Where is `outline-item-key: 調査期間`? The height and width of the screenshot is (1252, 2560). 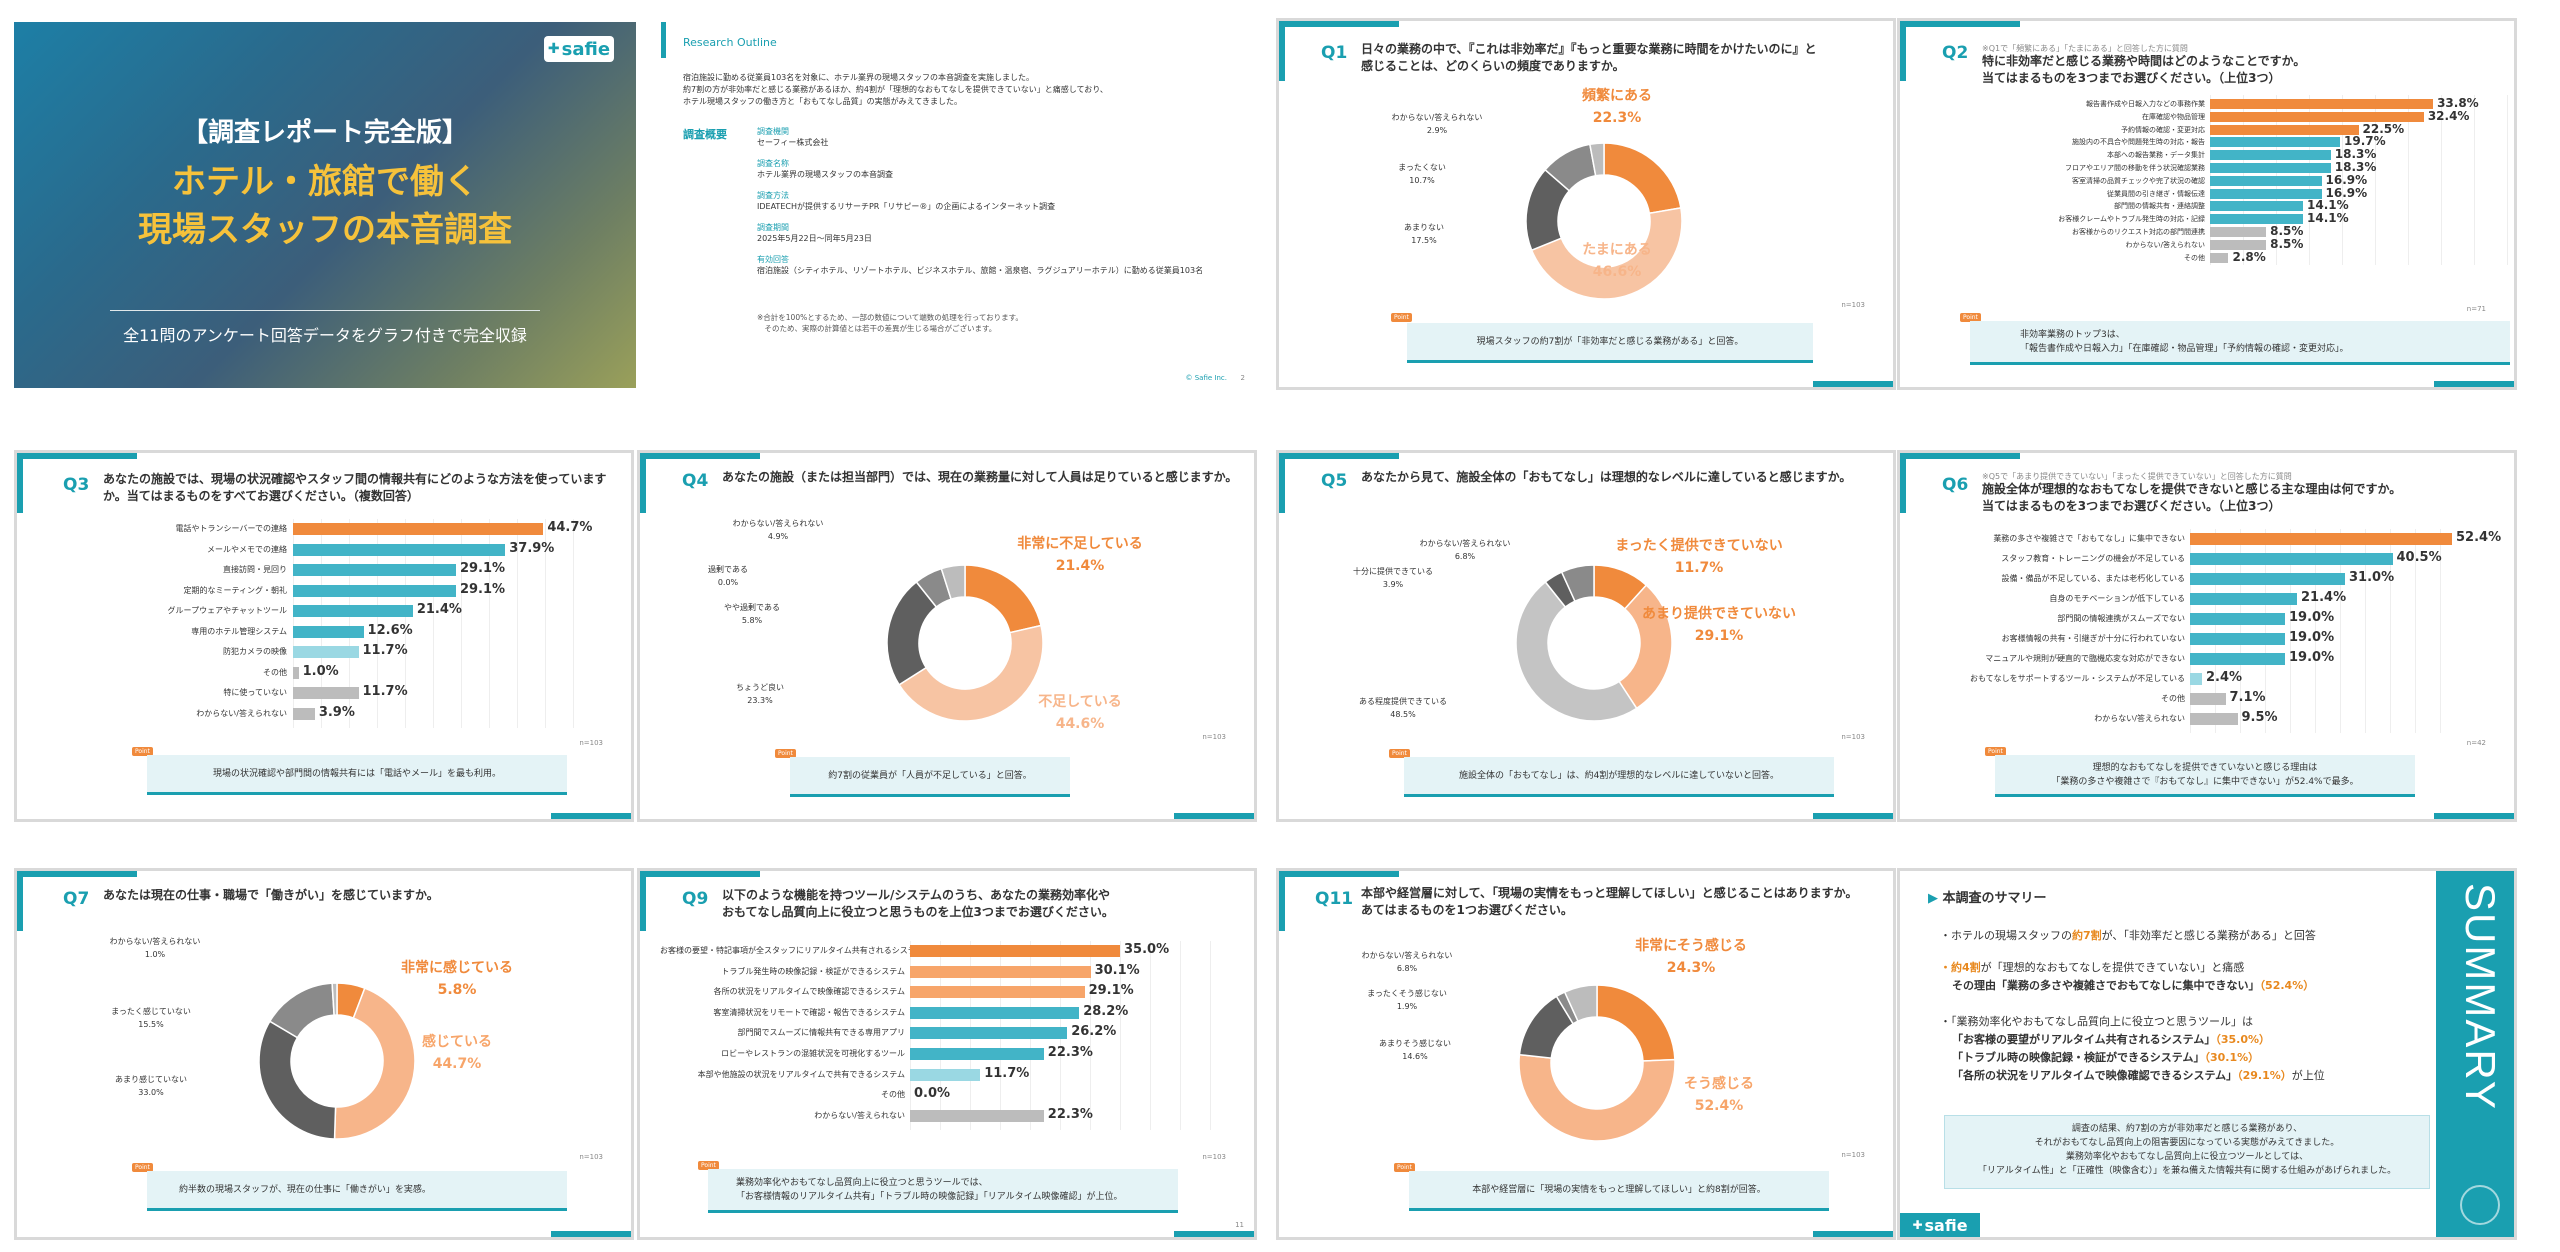 outline-item-key: 調査期間 is located at coordinates (773, 227).